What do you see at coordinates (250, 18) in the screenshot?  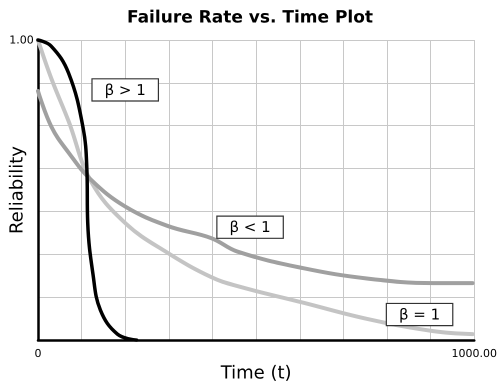 I see `chart-title: Failure Rate vs. Time Plot` at bounding box center [250, 18].